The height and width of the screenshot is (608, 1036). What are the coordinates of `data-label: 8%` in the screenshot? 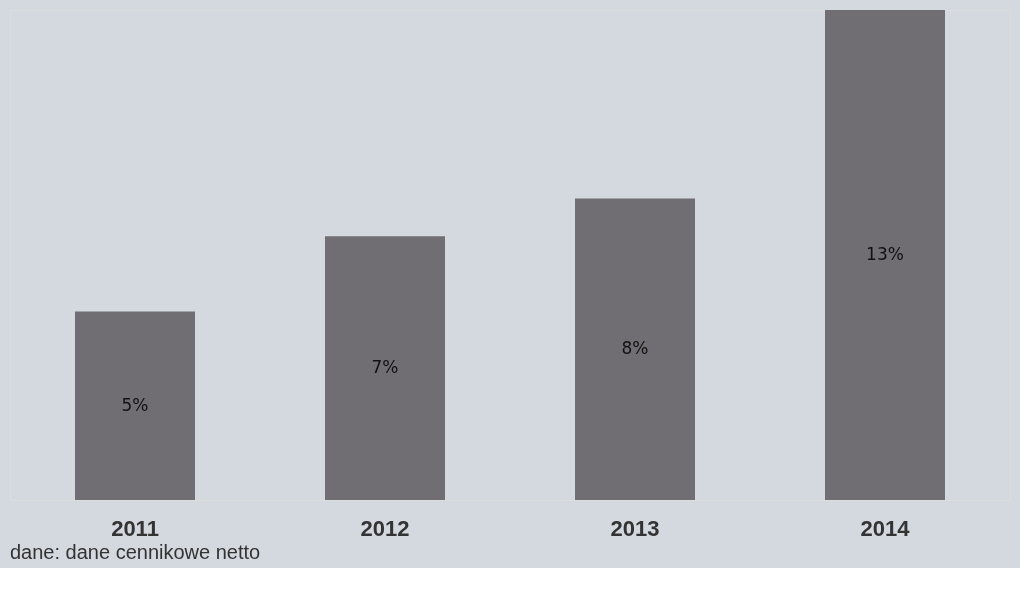 It's located at (635, 348).